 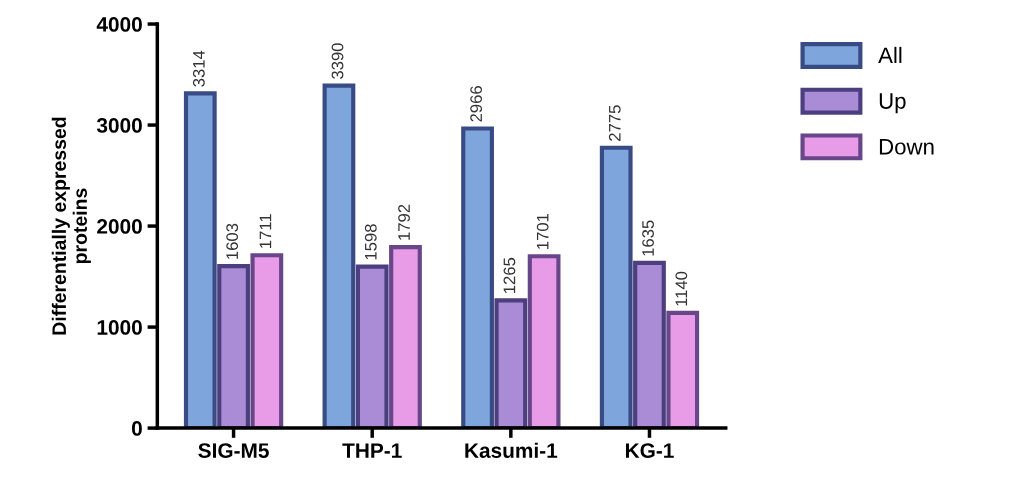 What do you see at coordinates (119, 226) in the screenshot?
I see `y-tick-label: 2000` at bounding box center [119, 226].